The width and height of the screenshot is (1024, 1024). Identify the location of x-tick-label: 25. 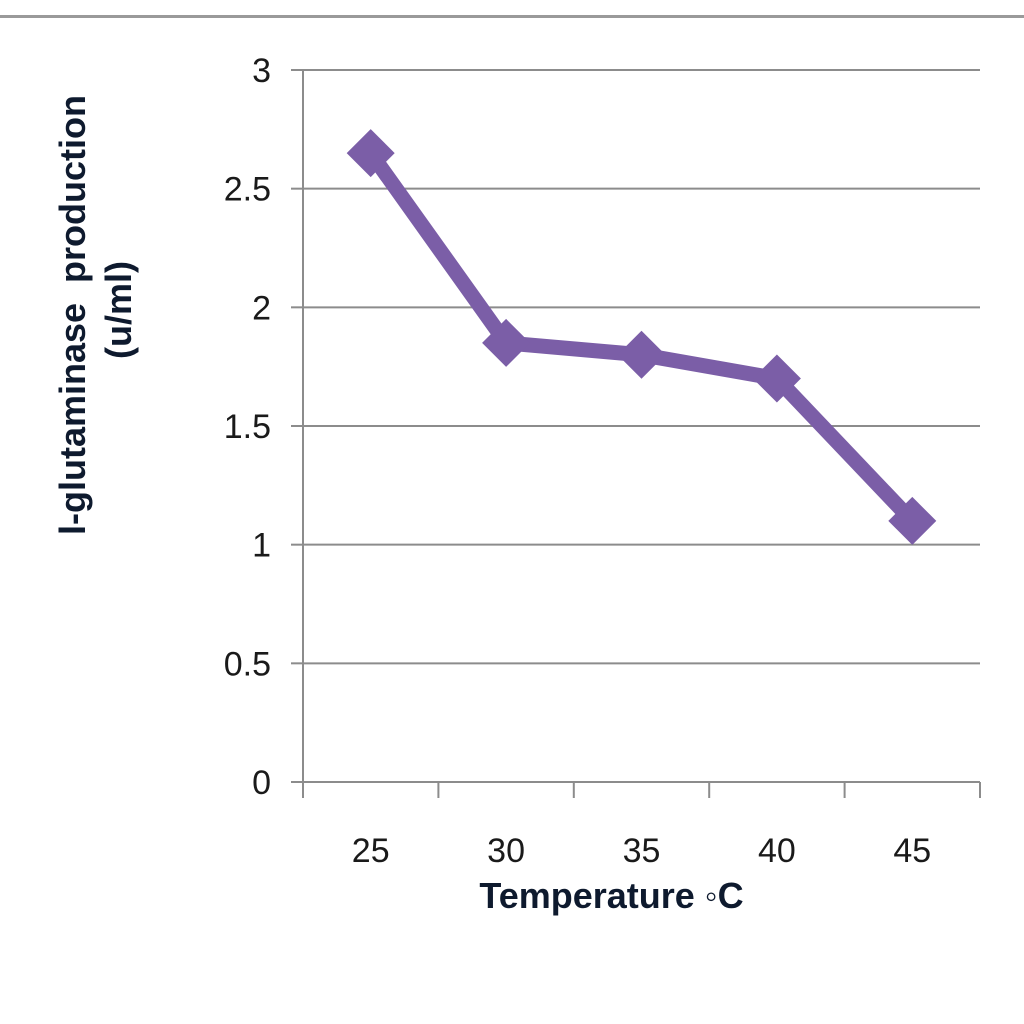
(371, 851).